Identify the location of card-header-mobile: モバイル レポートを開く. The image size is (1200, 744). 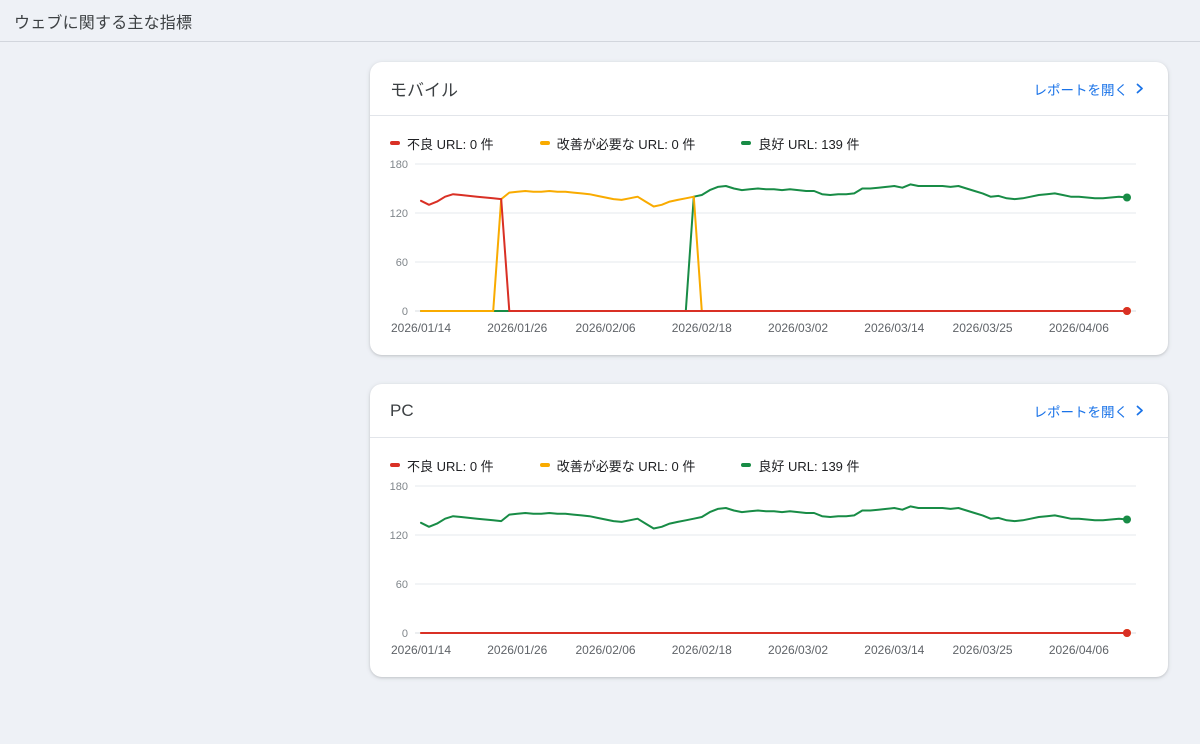
(769, 89).